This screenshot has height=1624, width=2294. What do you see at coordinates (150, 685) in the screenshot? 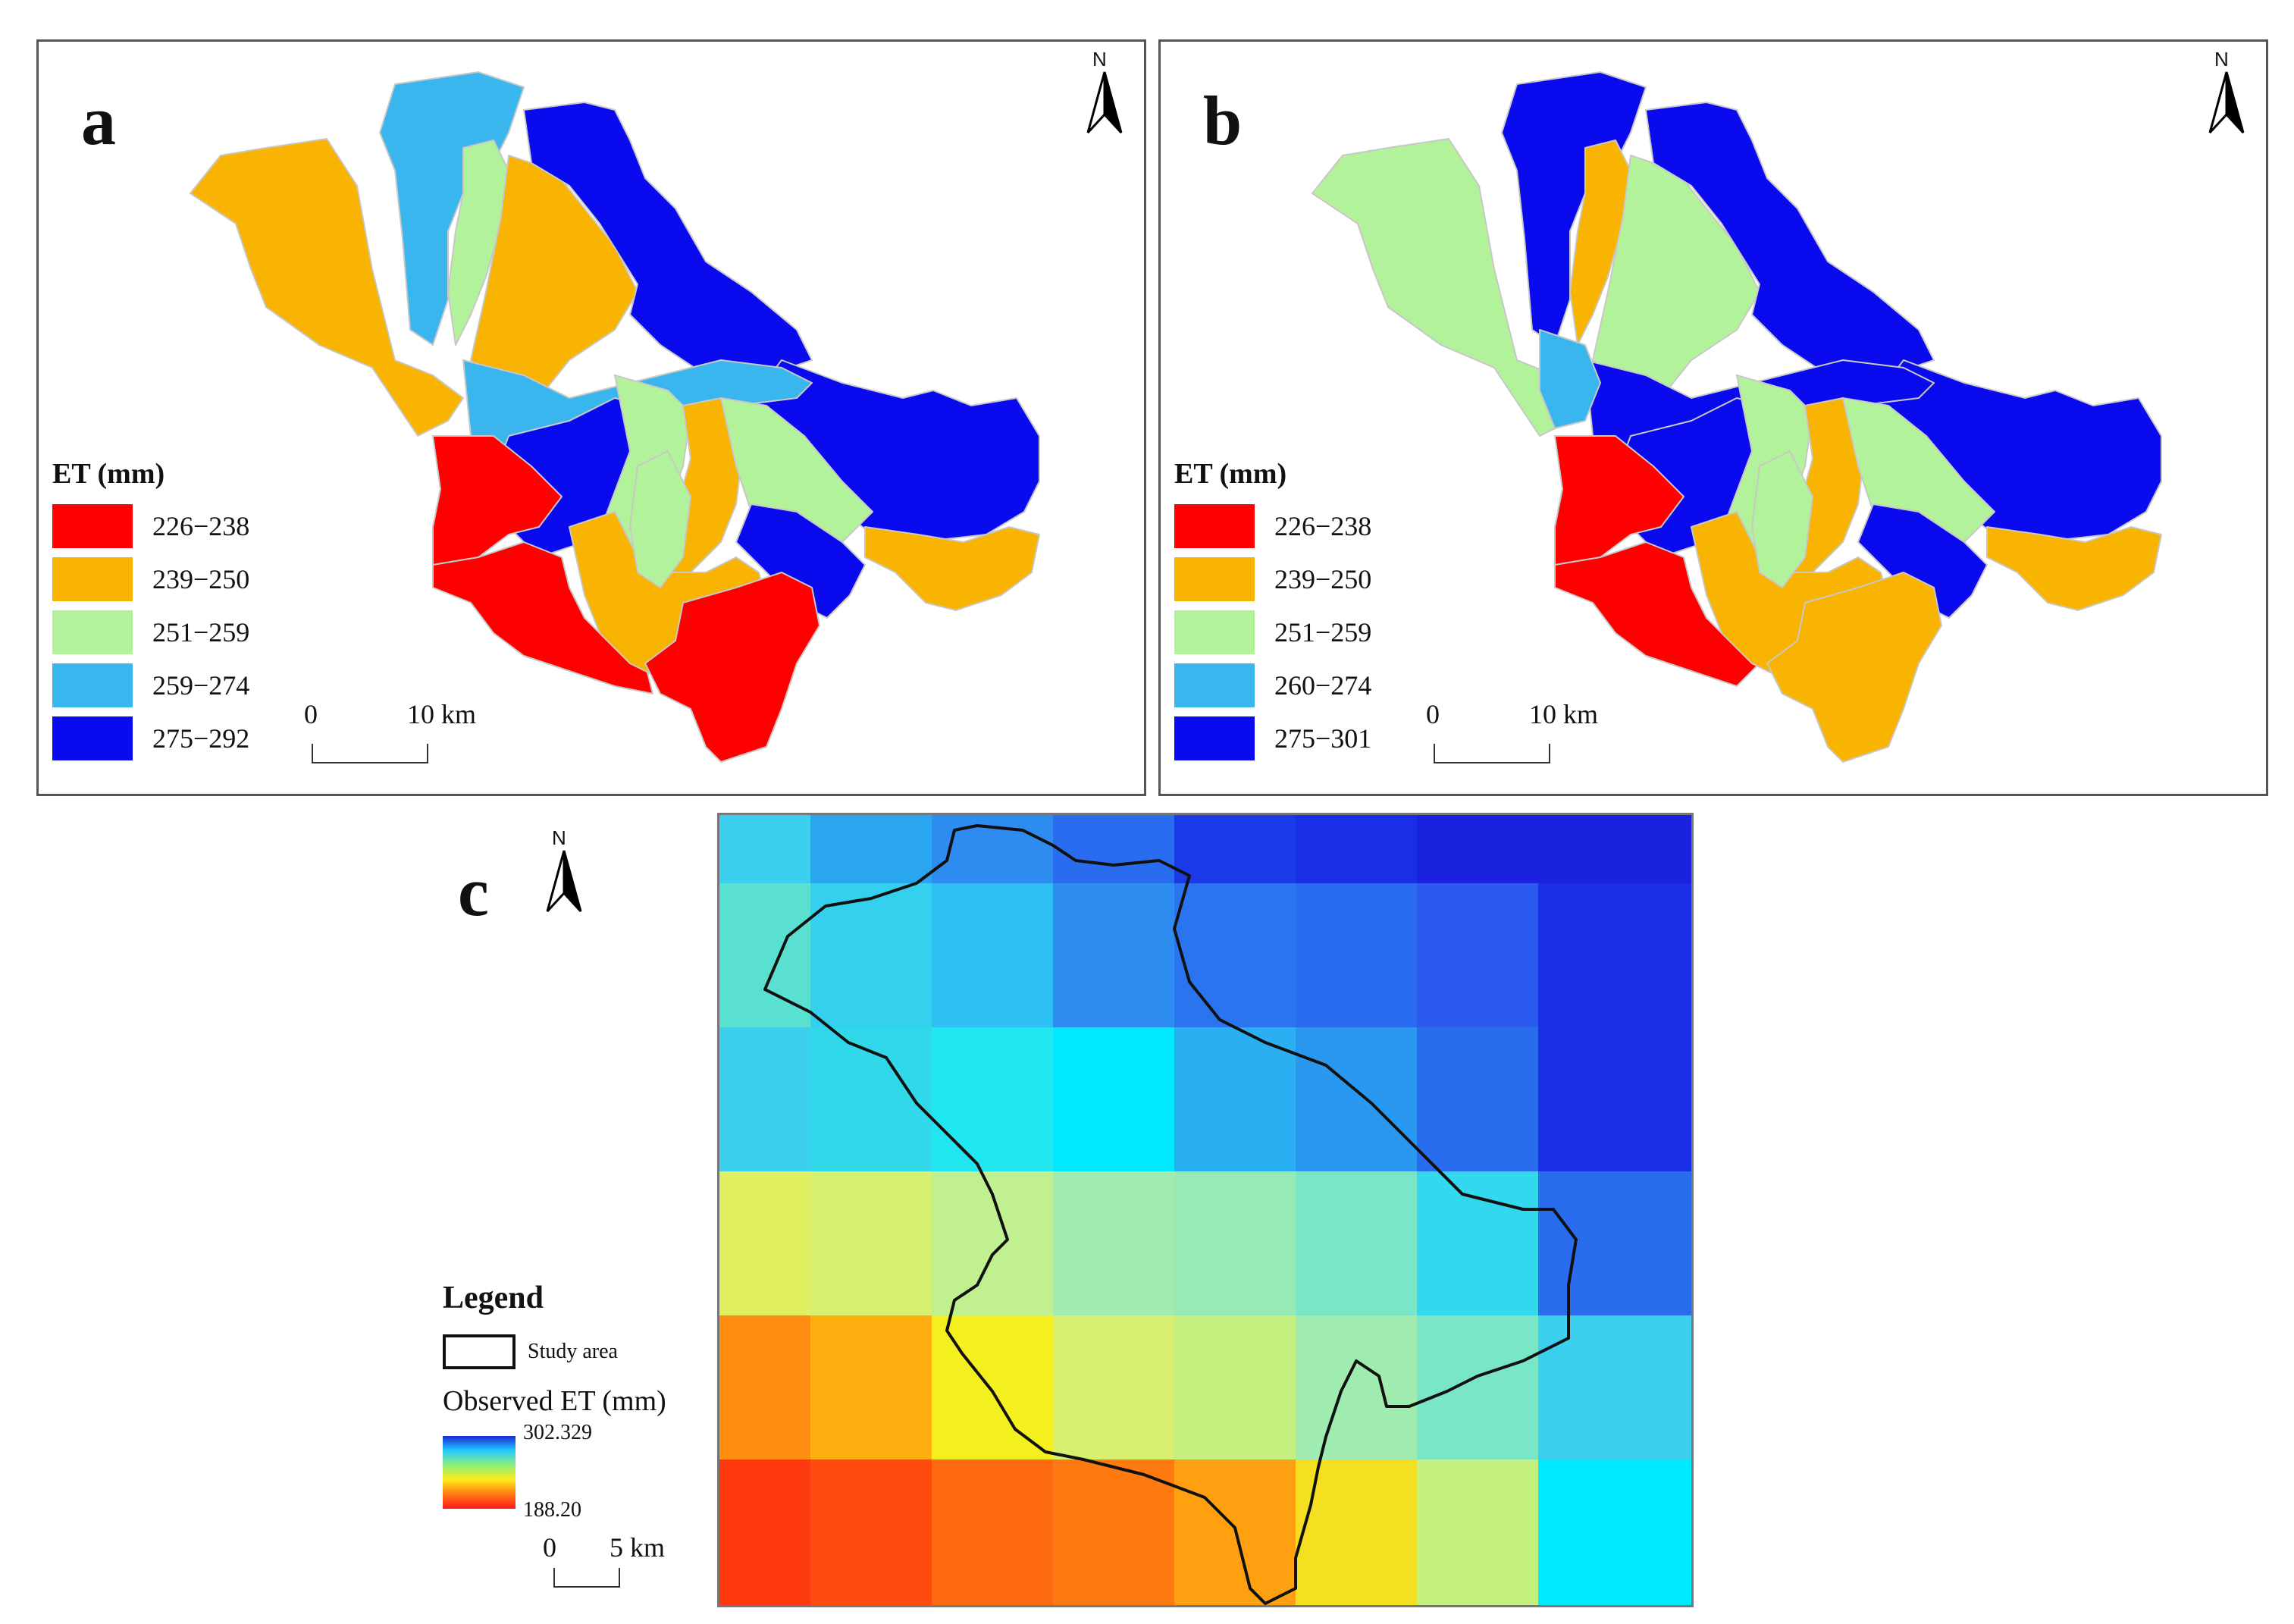
I see `legend-row: 259−274` at bounding box center [150, 685].